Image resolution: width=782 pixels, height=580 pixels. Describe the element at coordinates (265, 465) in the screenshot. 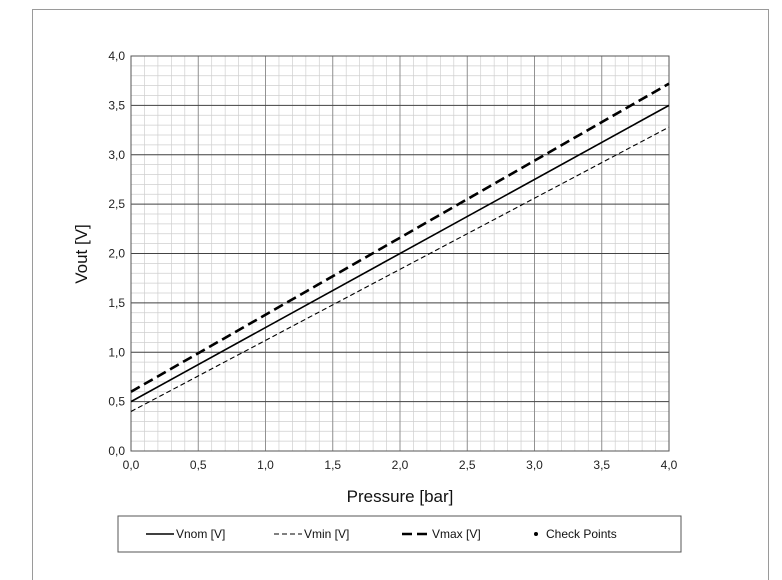

I see `x-tick-label: 1,0` at that location.